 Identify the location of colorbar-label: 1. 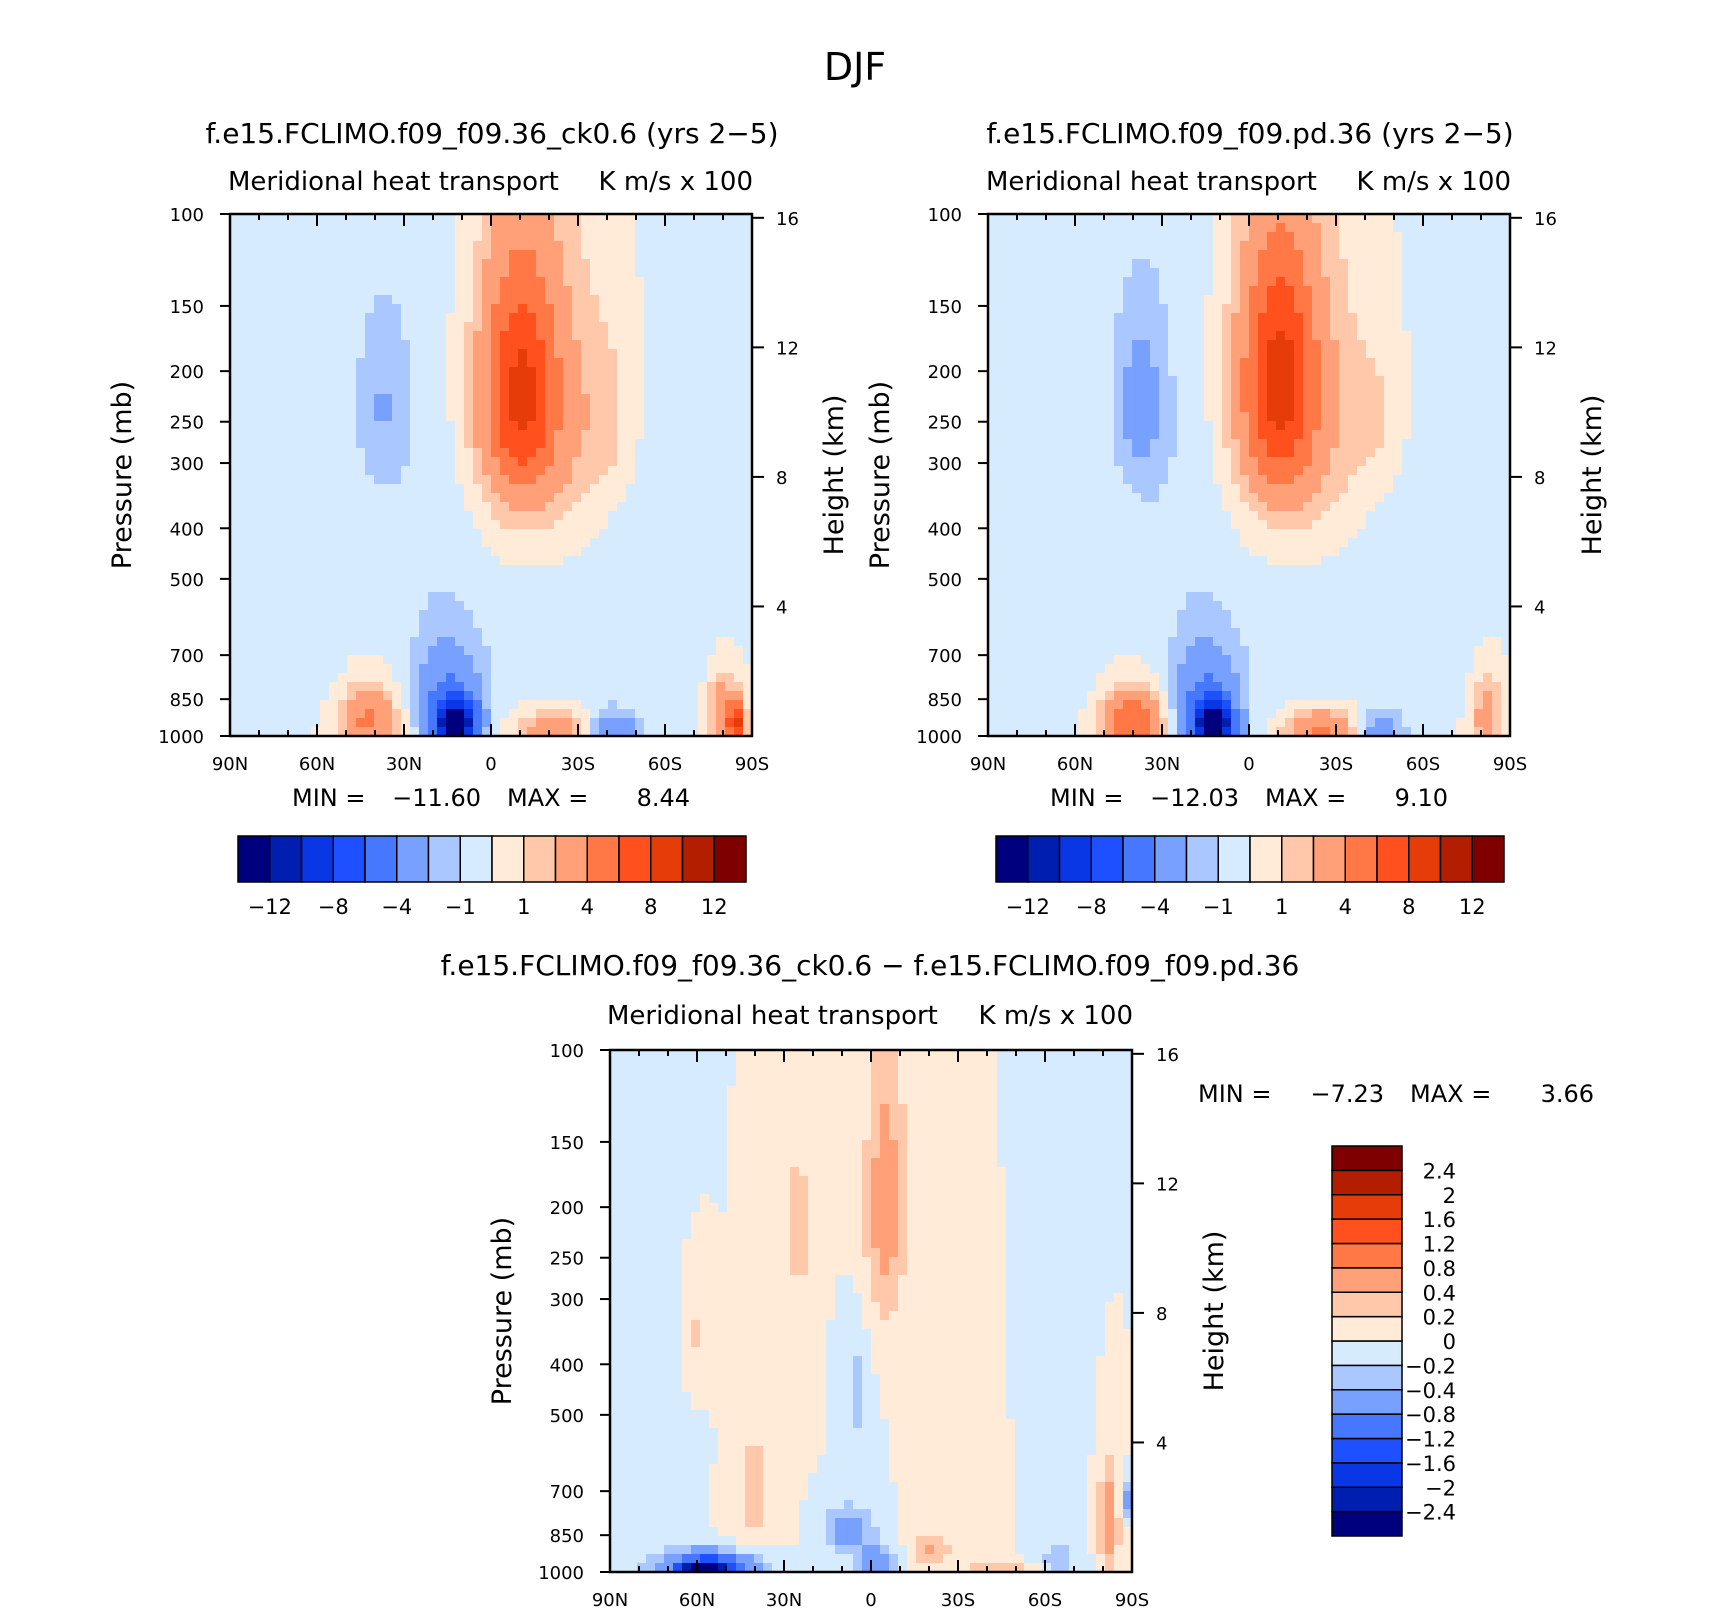
(523, 907).